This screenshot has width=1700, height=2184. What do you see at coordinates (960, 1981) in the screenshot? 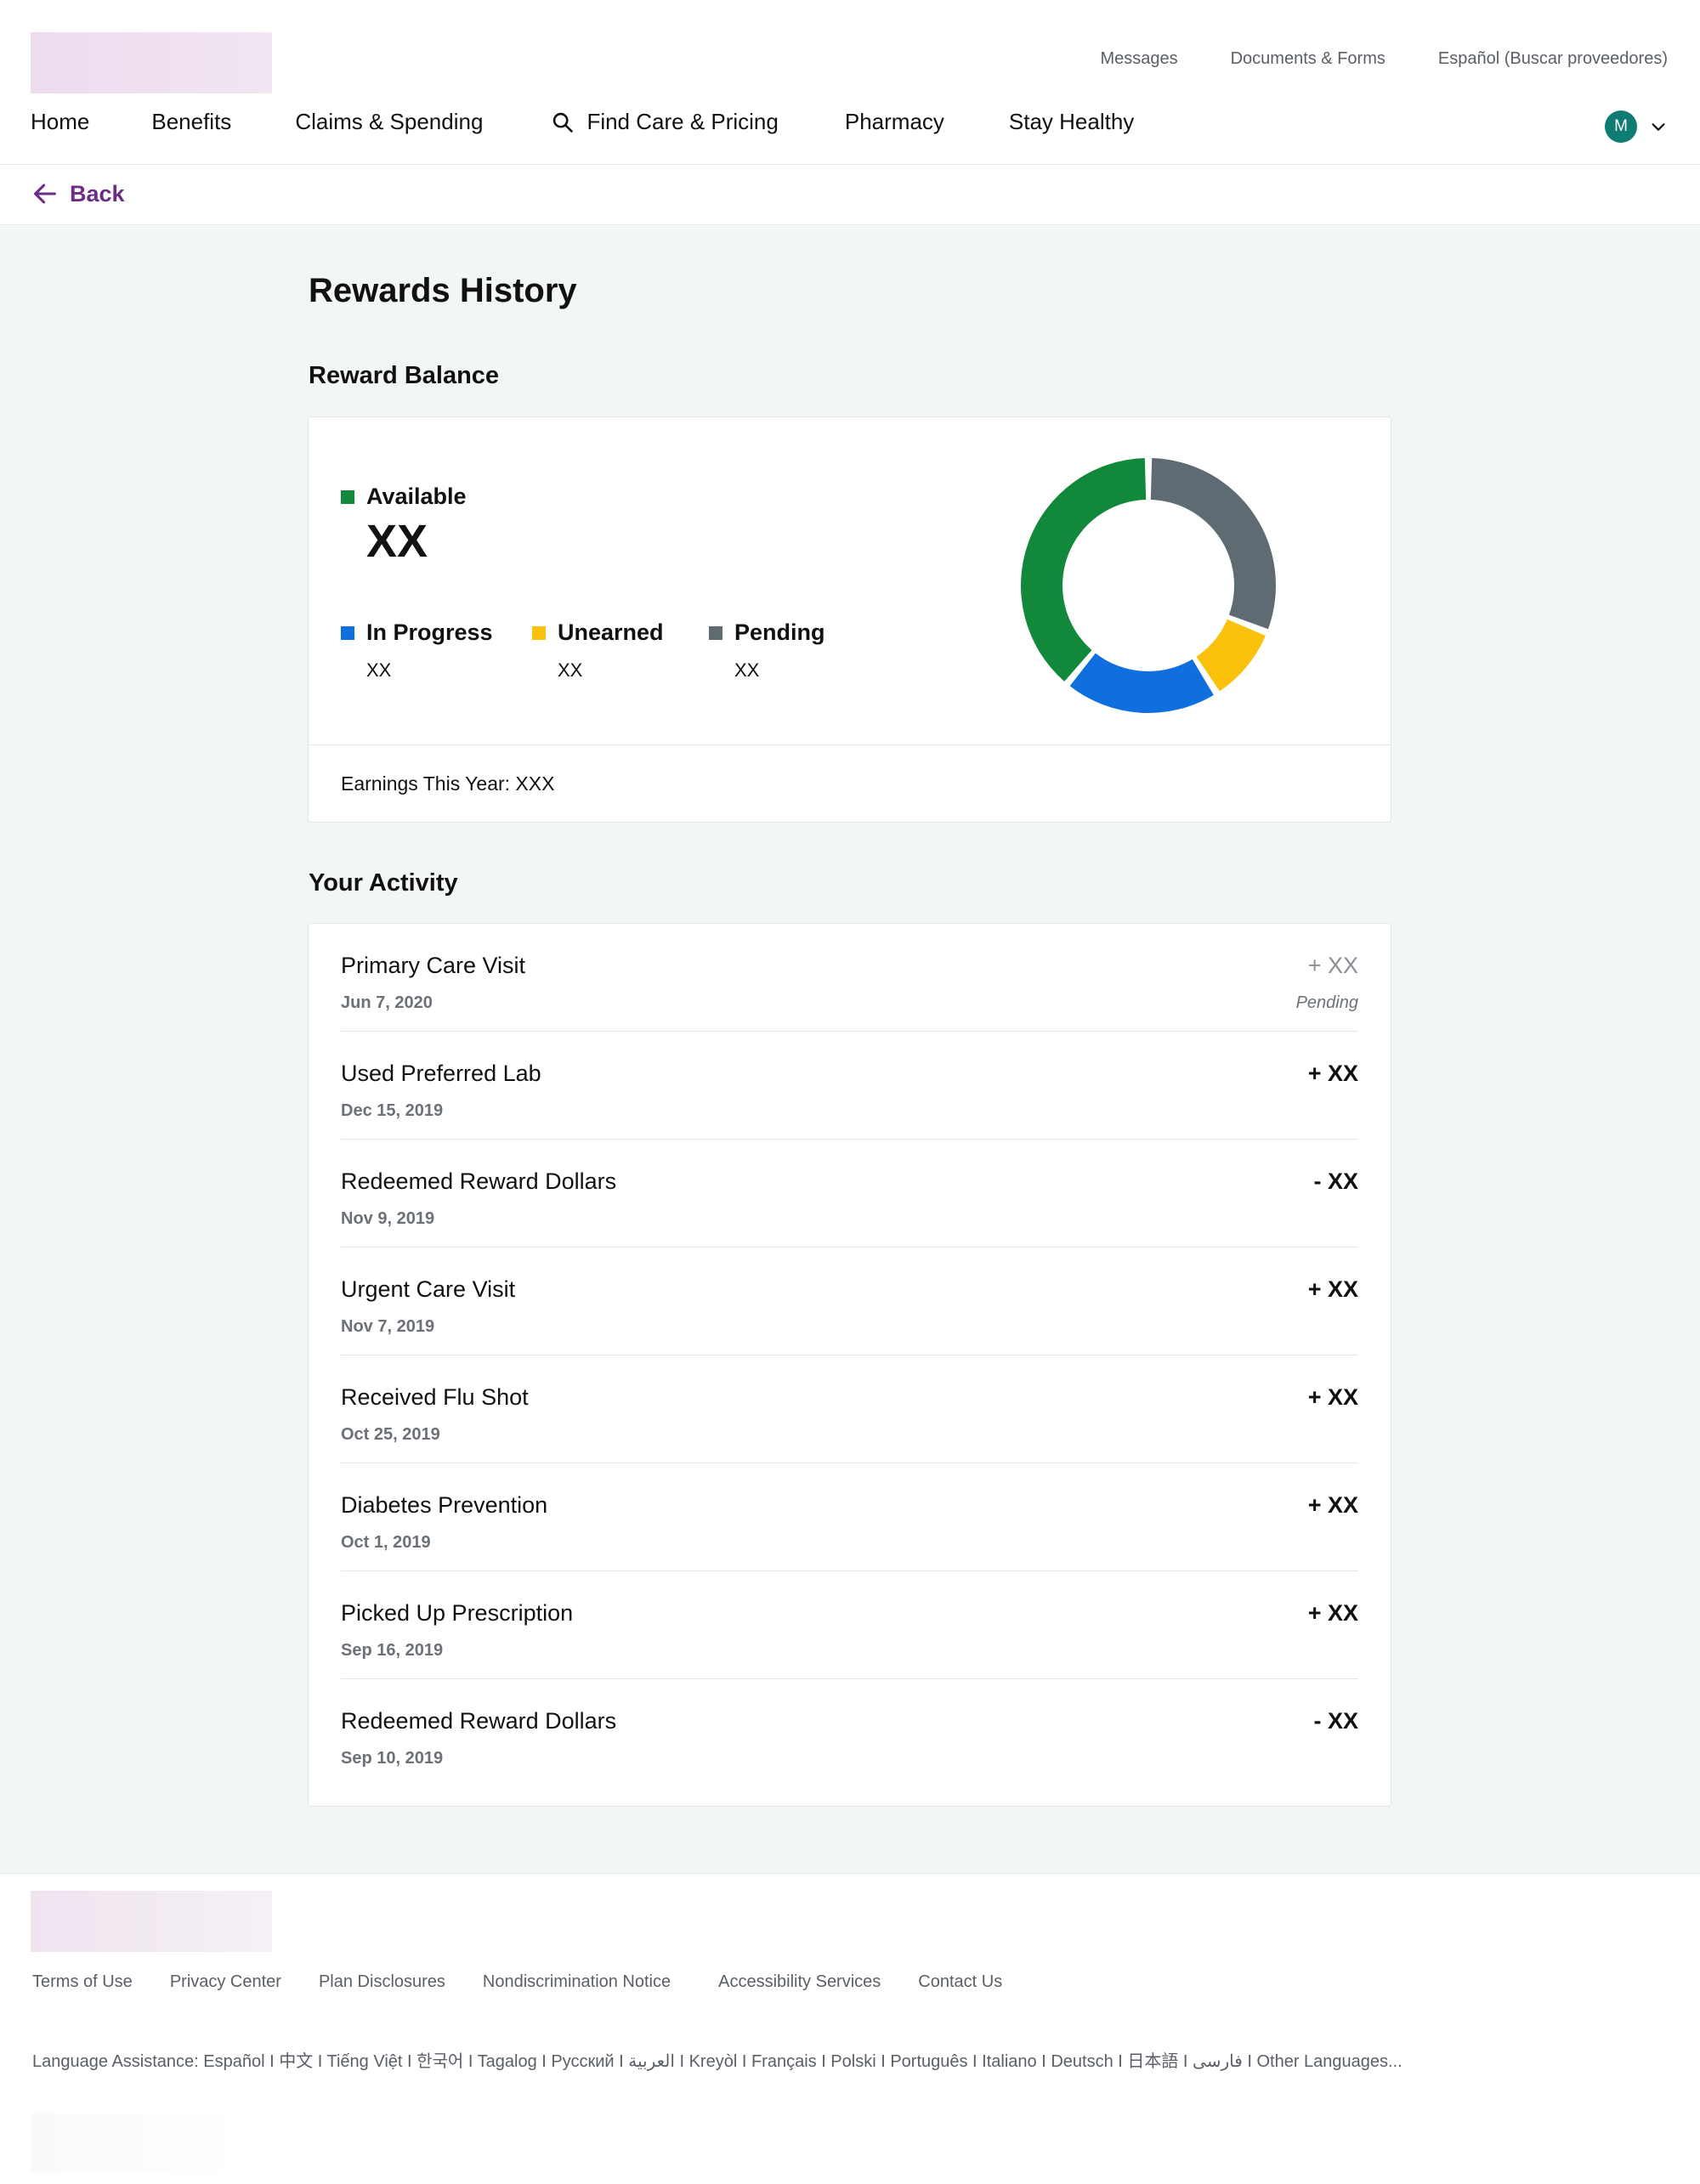
I see `contact-us-link: Contact Us` at bounding box center [960, 1981].